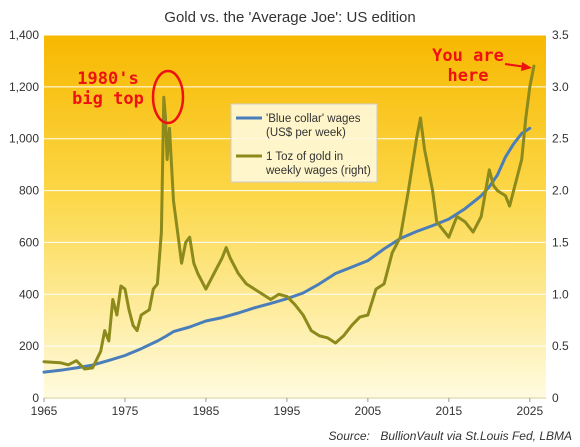 The height and width of the screenshot is (447, 580). What do you see at coordinates (349, 436) in the screenshot?
I see `source-prefix: Source:` at bounding box center [349, 436].